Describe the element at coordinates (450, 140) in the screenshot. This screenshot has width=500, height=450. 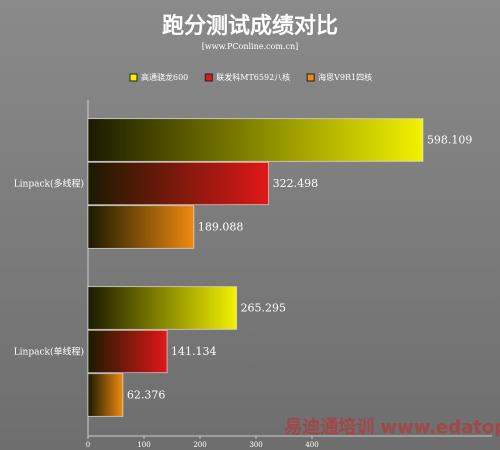
I see `value-label: 598.109` at that location.